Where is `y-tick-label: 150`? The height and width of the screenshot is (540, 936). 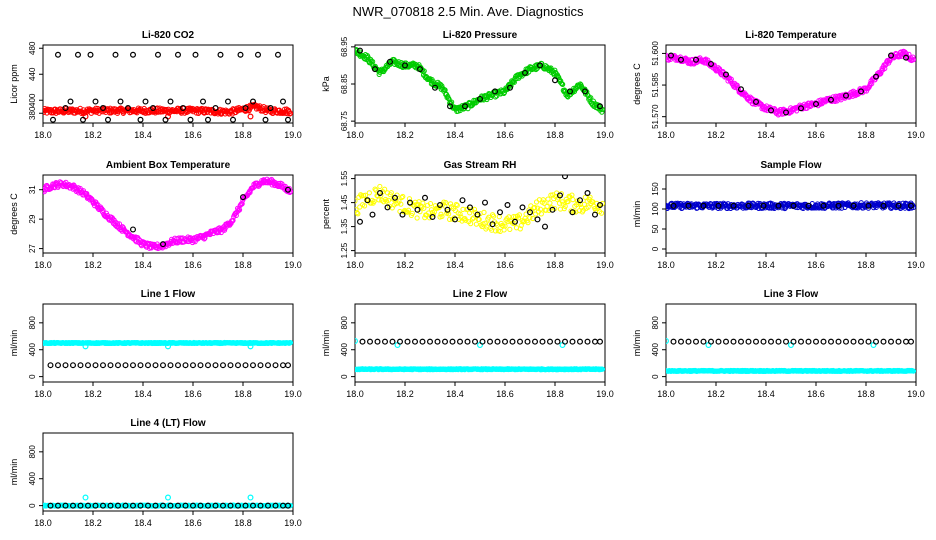 y-tick-label: 150 is located at coordinates (655, 189).